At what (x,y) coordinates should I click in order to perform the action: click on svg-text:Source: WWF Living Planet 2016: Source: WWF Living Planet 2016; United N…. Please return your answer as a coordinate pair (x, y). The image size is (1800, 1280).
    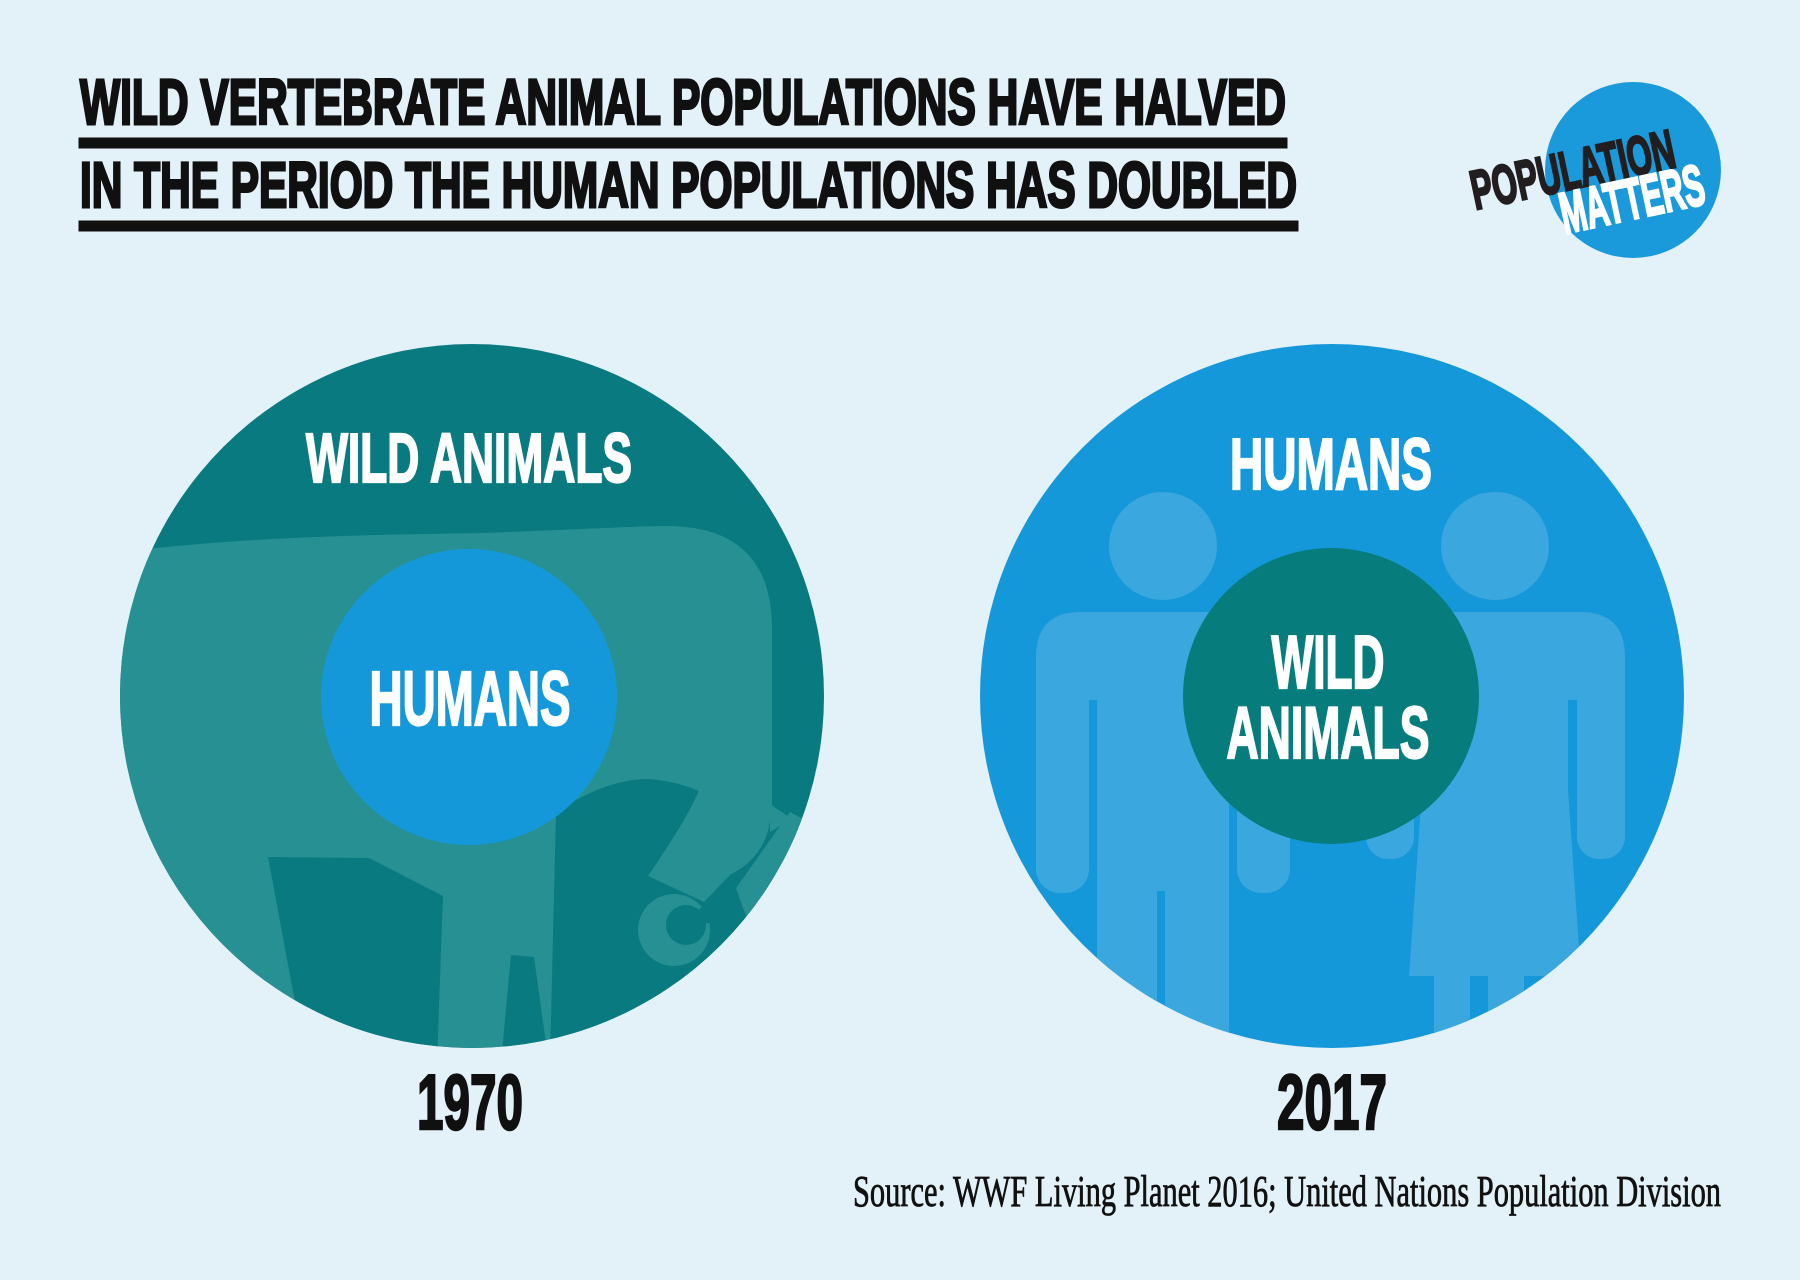
    Looking at the image, I should click on (1287, 1191).